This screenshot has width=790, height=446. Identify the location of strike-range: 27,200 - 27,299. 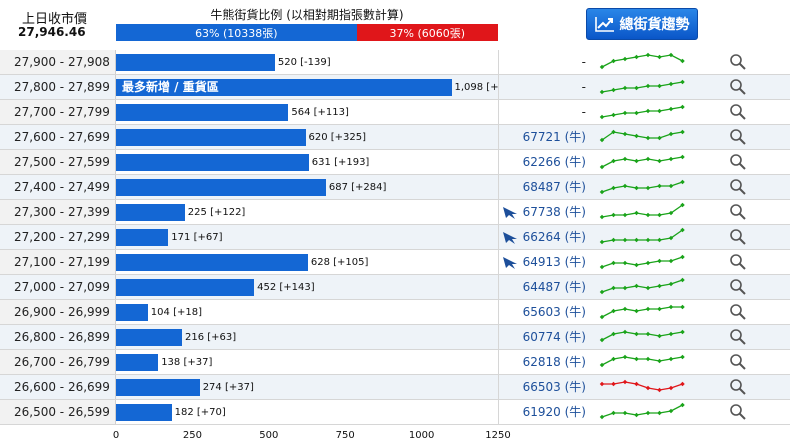
(58, 237).